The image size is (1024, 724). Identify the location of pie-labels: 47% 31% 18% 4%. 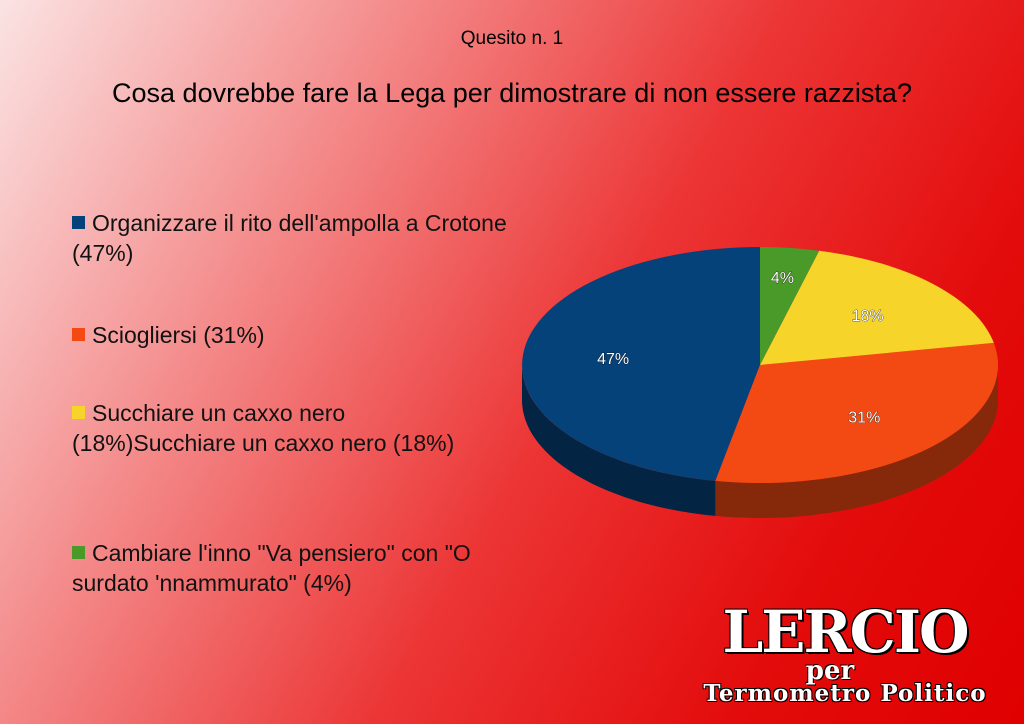
(740, 348).